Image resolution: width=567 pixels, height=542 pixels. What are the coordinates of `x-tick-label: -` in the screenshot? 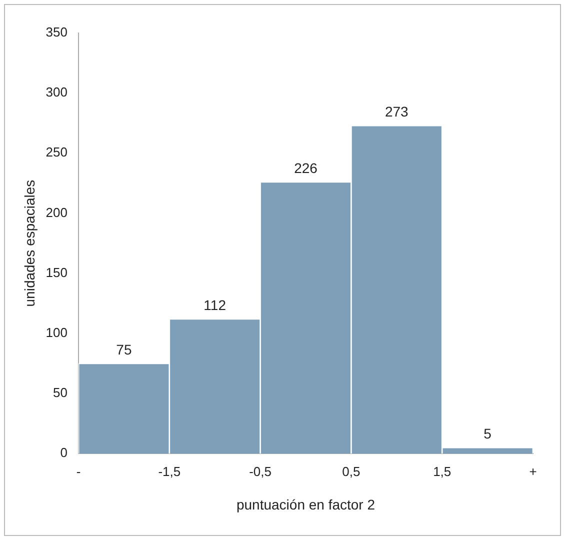 It's located at (78, 471).